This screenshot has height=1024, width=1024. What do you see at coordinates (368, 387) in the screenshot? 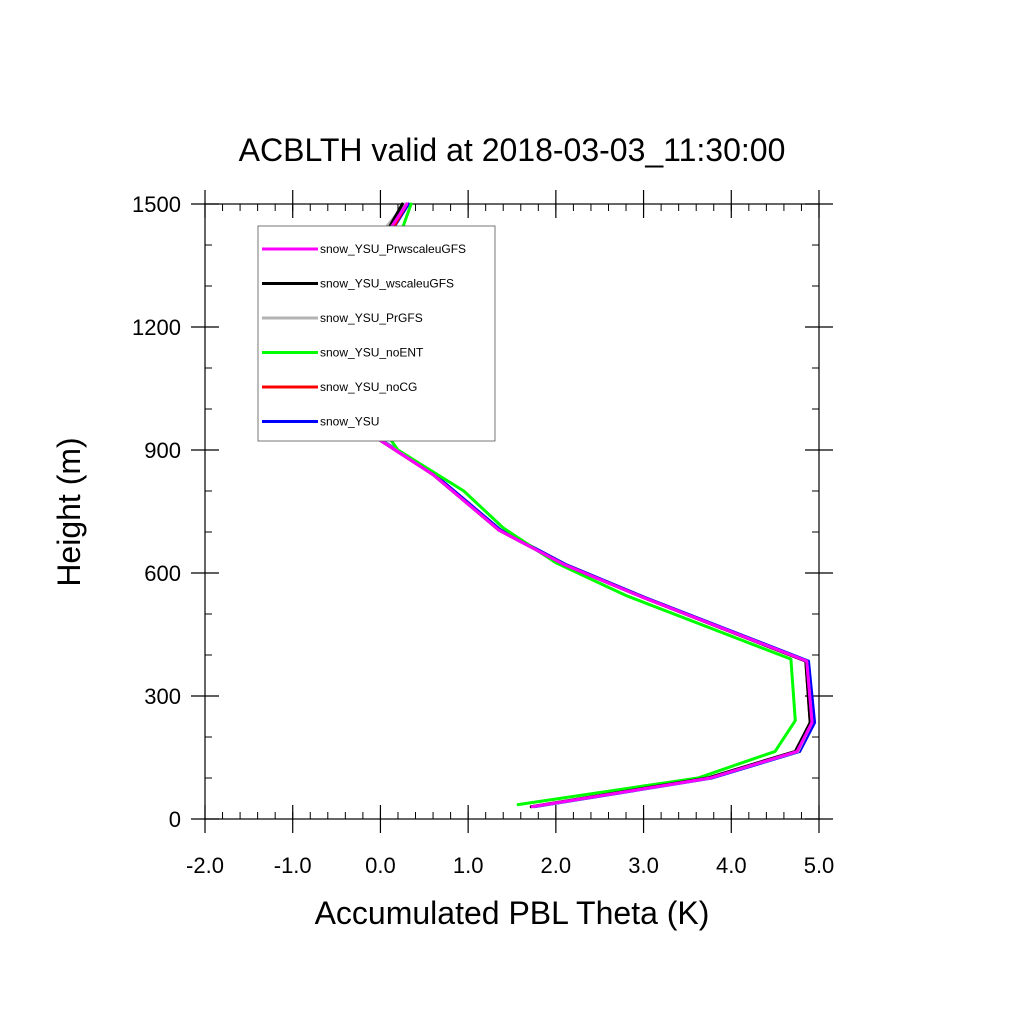
I see `legend-label: snow_YSU_noCG` at bounding box center [368, 387].